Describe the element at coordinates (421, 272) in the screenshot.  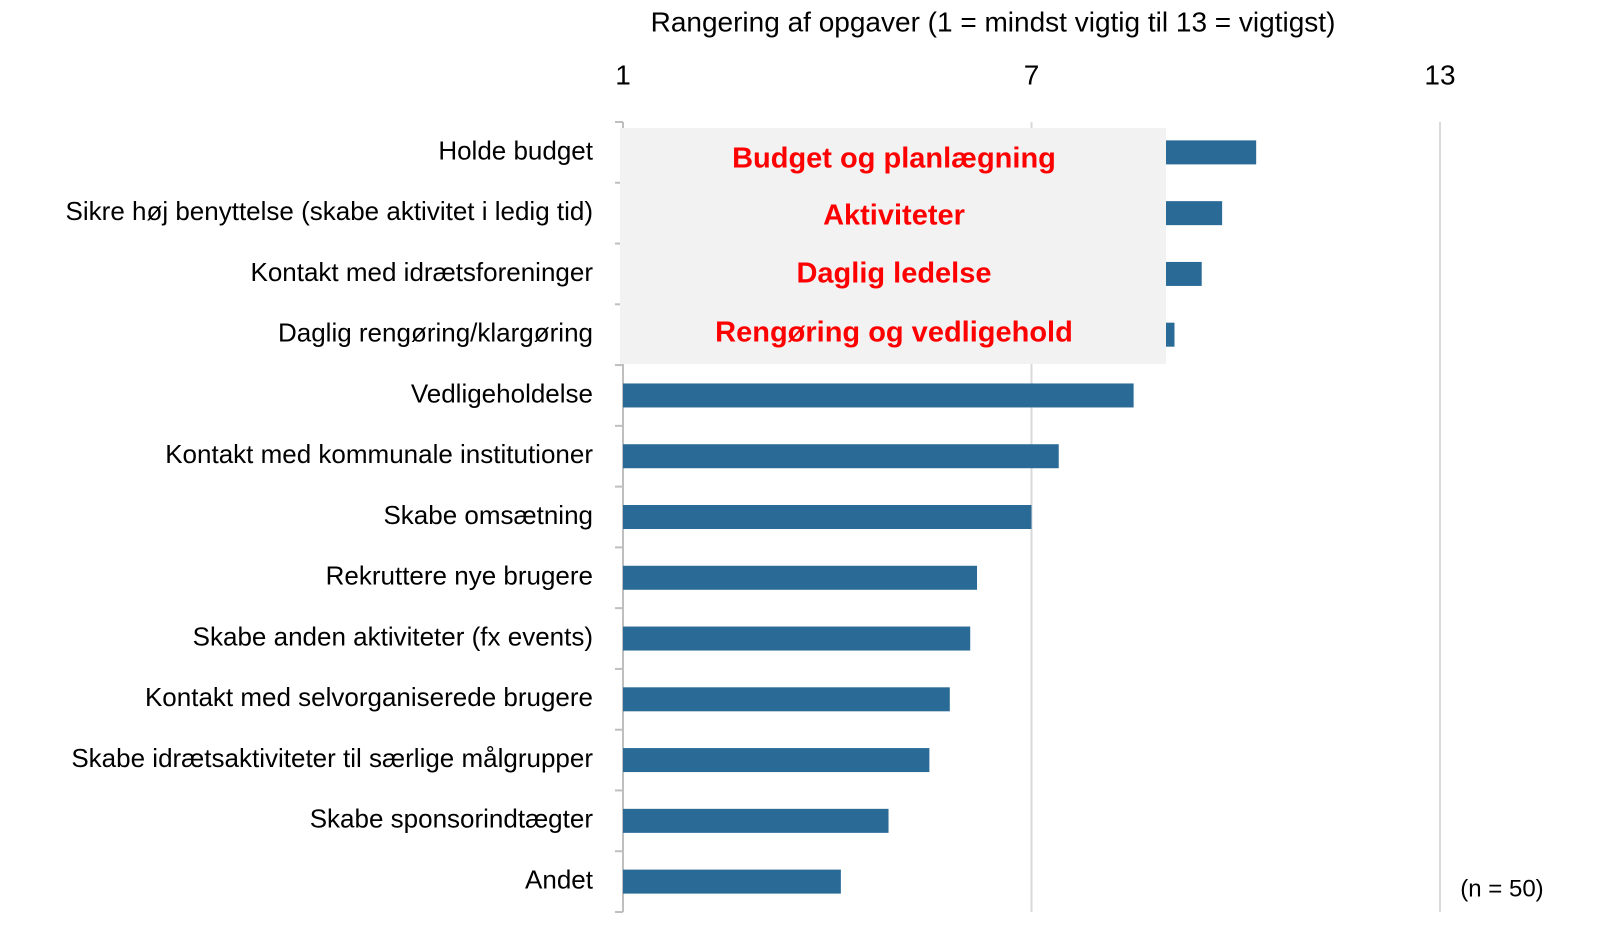
I see `y-tick-label: Kontakt med idrætsforeninger` at that location.